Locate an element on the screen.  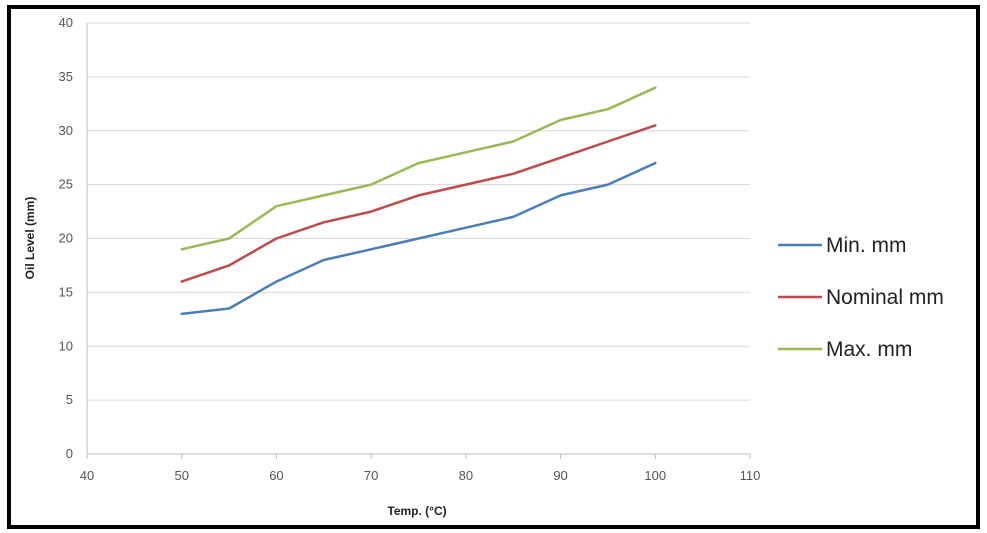
legend: Min. mm Nominal mm Max. mm is located at coordinates (861, 297).